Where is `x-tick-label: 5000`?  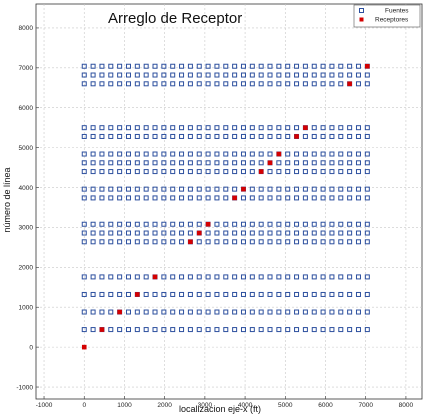 x-tick-label: 5000 is located at coordinates (285, 405).